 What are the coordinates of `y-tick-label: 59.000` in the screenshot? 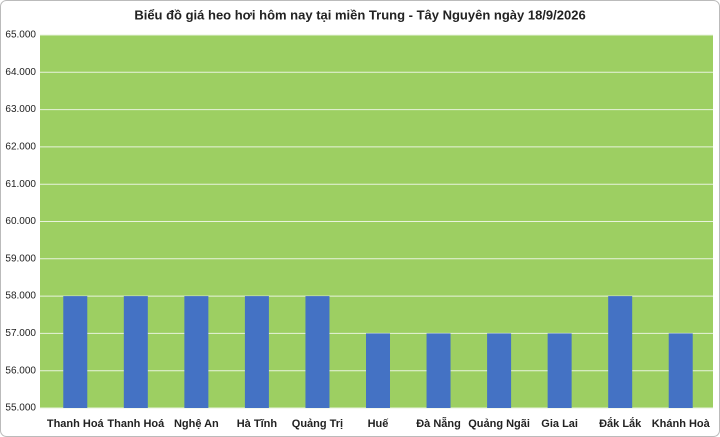 It's located at (20, 258).